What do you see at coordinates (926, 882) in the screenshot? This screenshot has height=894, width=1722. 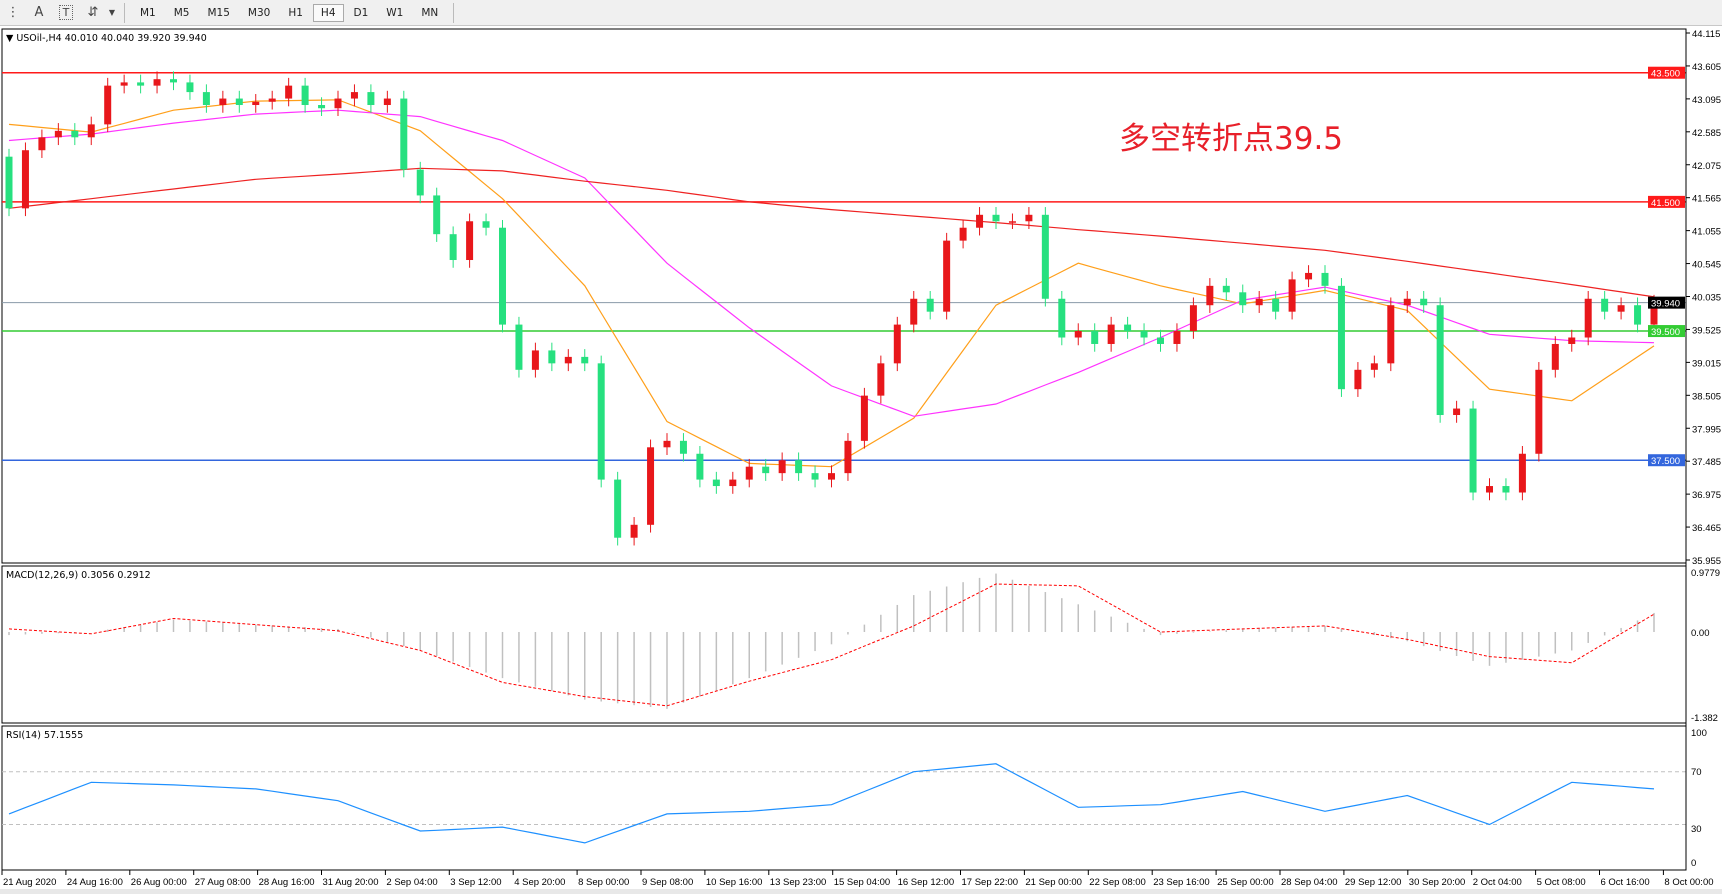 I see `time-label: 16 Sep 12:00` at bounding box center [926, 882].